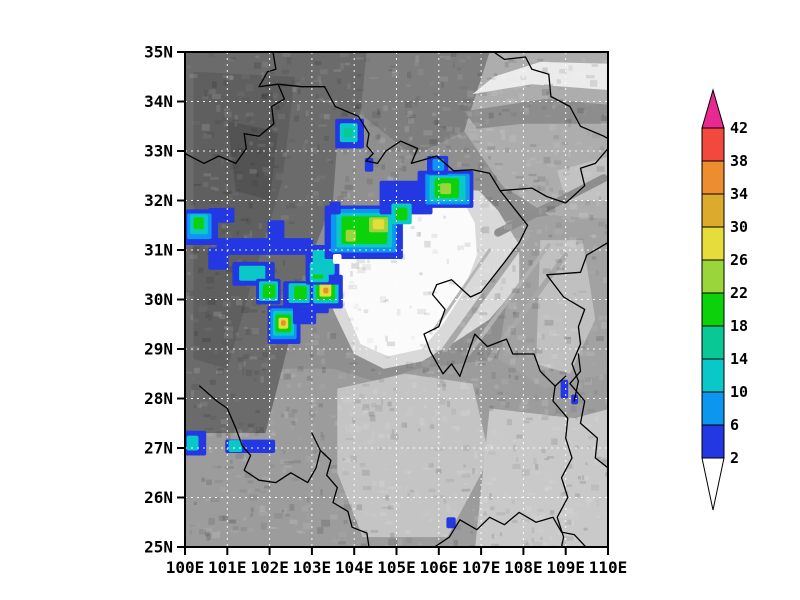 Image resolution: width=800 pixels, height=600 pixels. Describe the element at coordinates (344, 498) in the screenshot. I see `province-border-yunnan-guizhou` at that location.